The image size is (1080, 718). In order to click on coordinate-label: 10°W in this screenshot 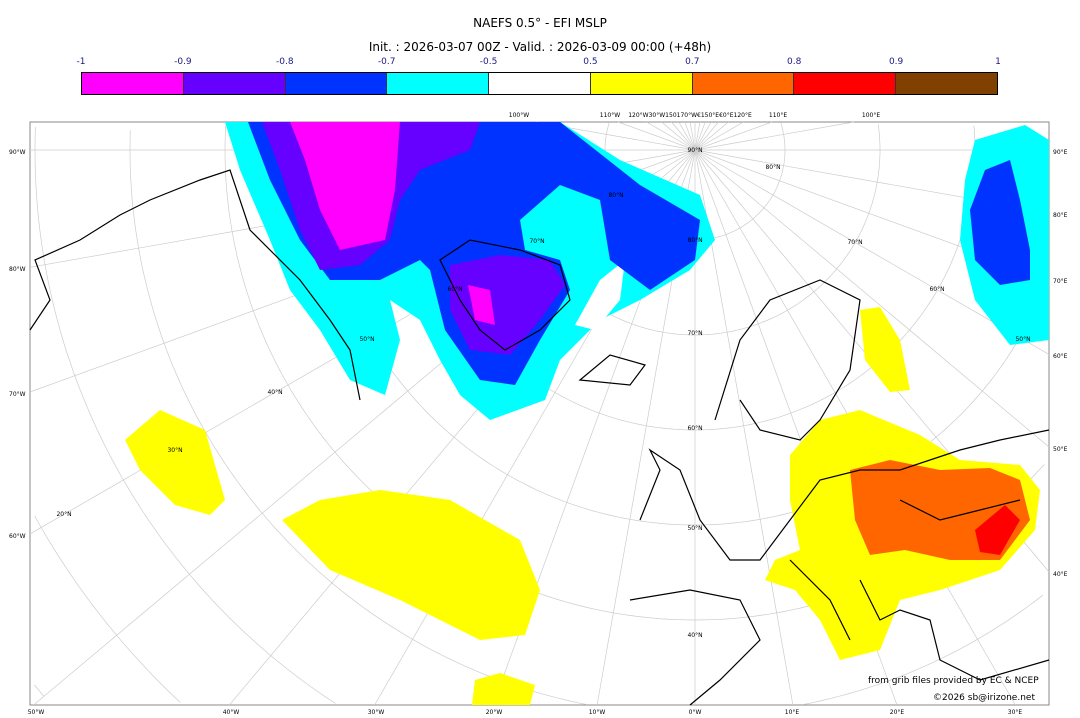, I will do `click(597, 712)`.